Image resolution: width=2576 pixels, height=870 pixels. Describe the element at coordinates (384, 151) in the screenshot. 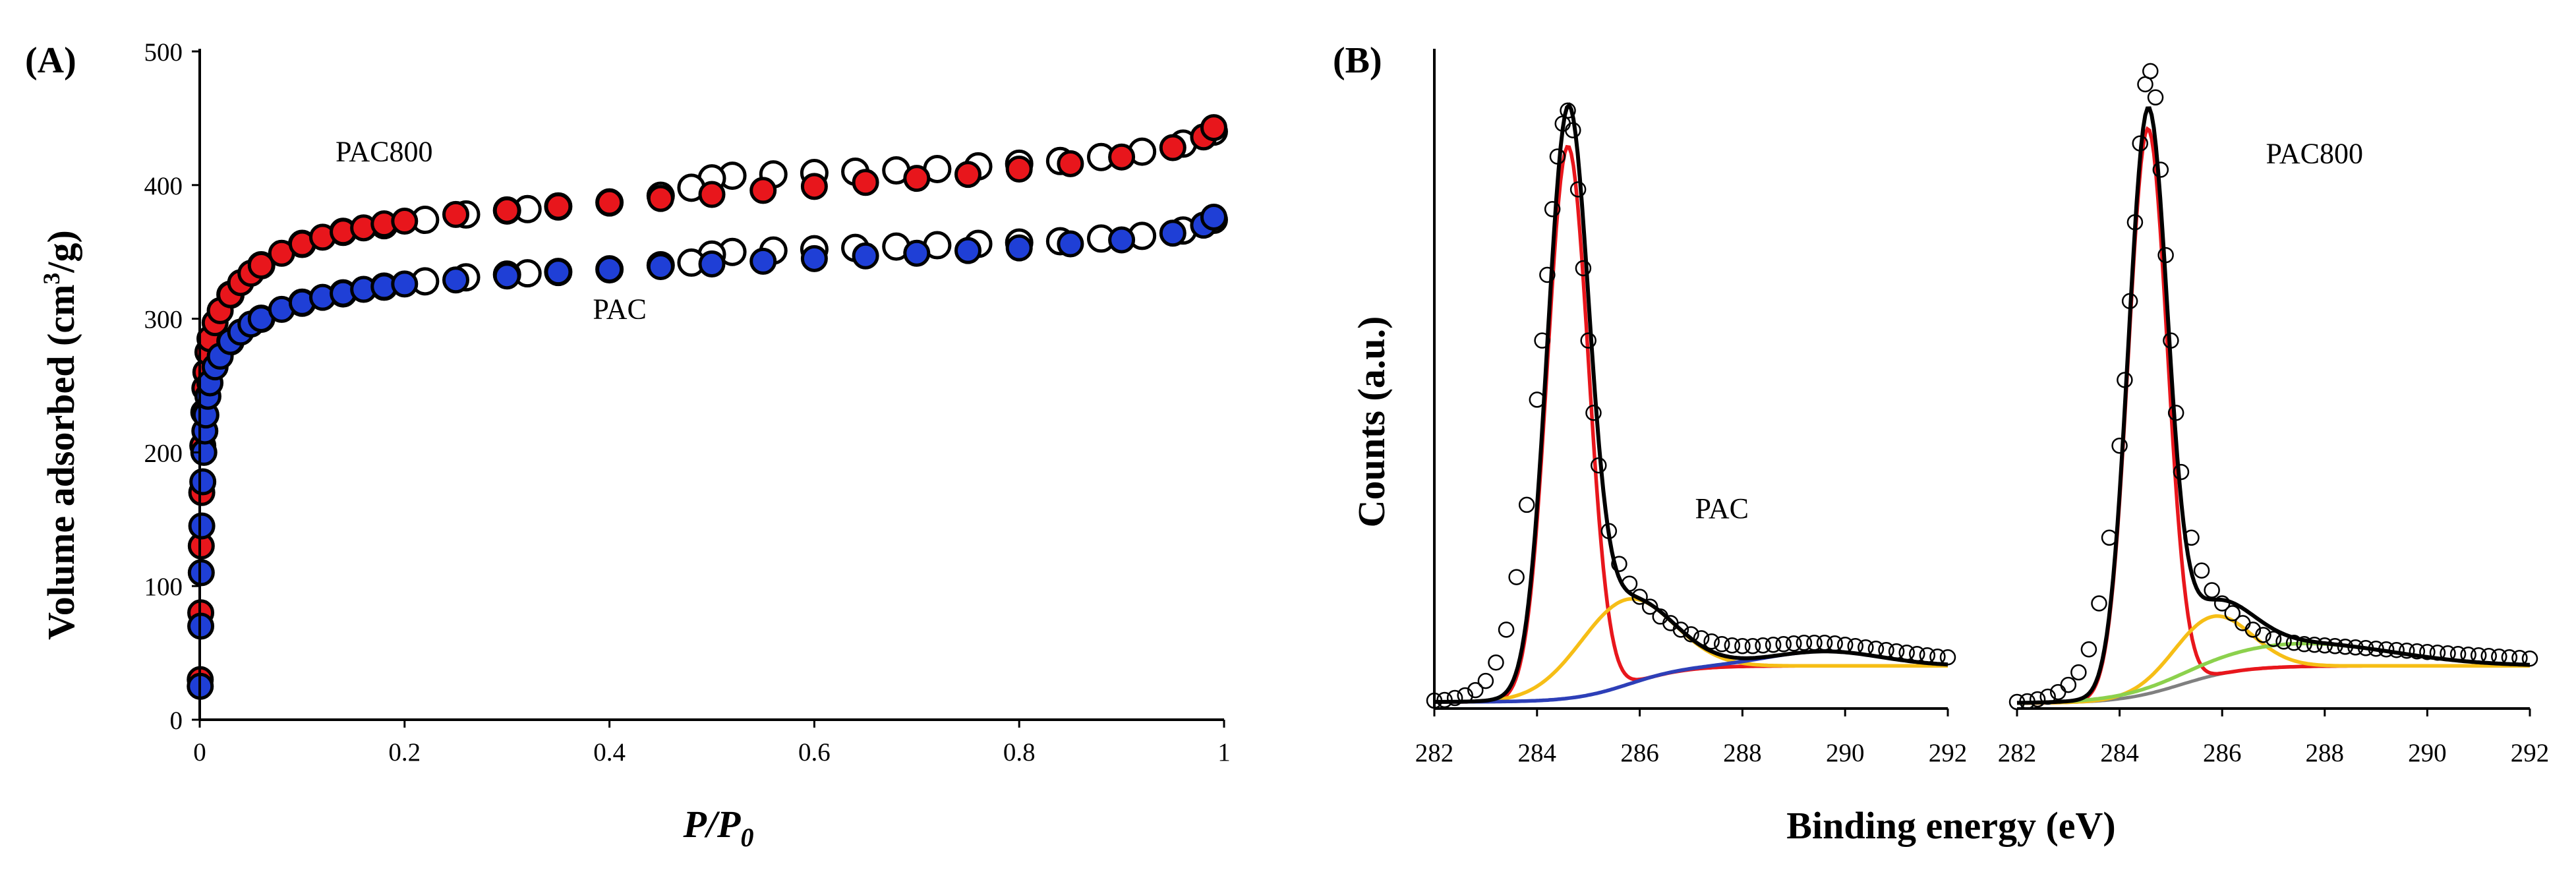

I see `annotation-pac800-isotherm: PAC800` at that location.